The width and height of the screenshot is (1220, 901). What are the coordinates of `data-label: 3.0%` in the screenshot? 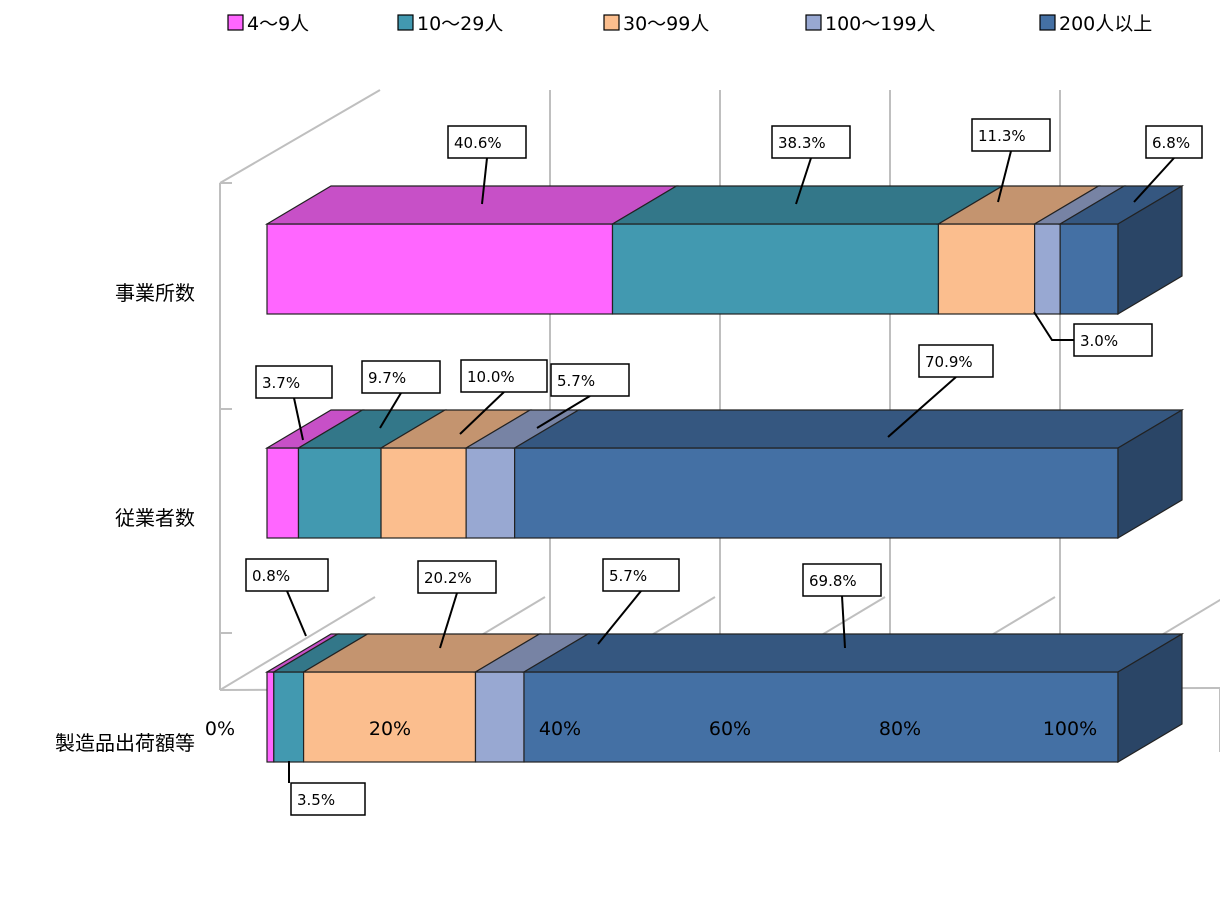 It's located at (1093, 334).